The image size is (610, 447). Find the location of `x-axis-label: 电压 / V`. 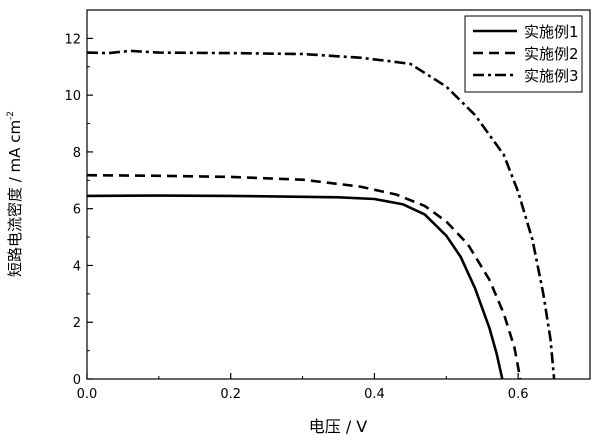

x-axis-label: 电压 / V is located at coordinates (338, 426).